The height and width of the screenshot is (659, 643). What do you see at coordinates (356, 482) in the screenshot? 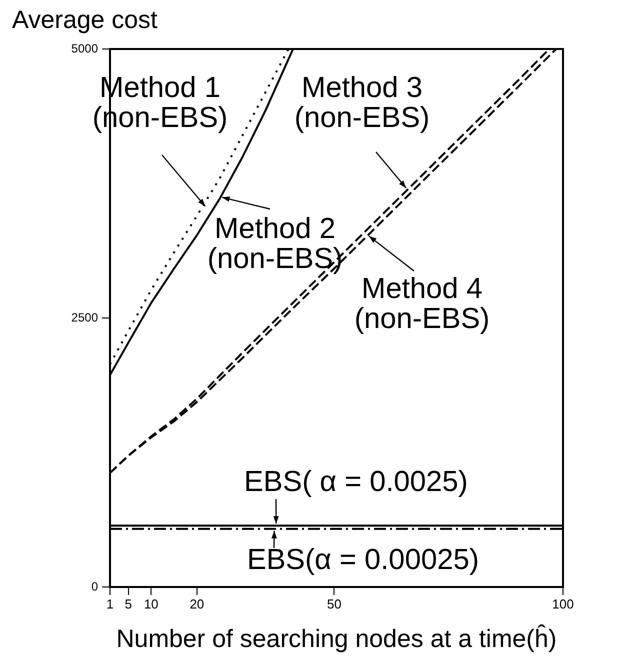
I see `annotation: EBS( α = 0.0025)` at bounding box center [356, 482].